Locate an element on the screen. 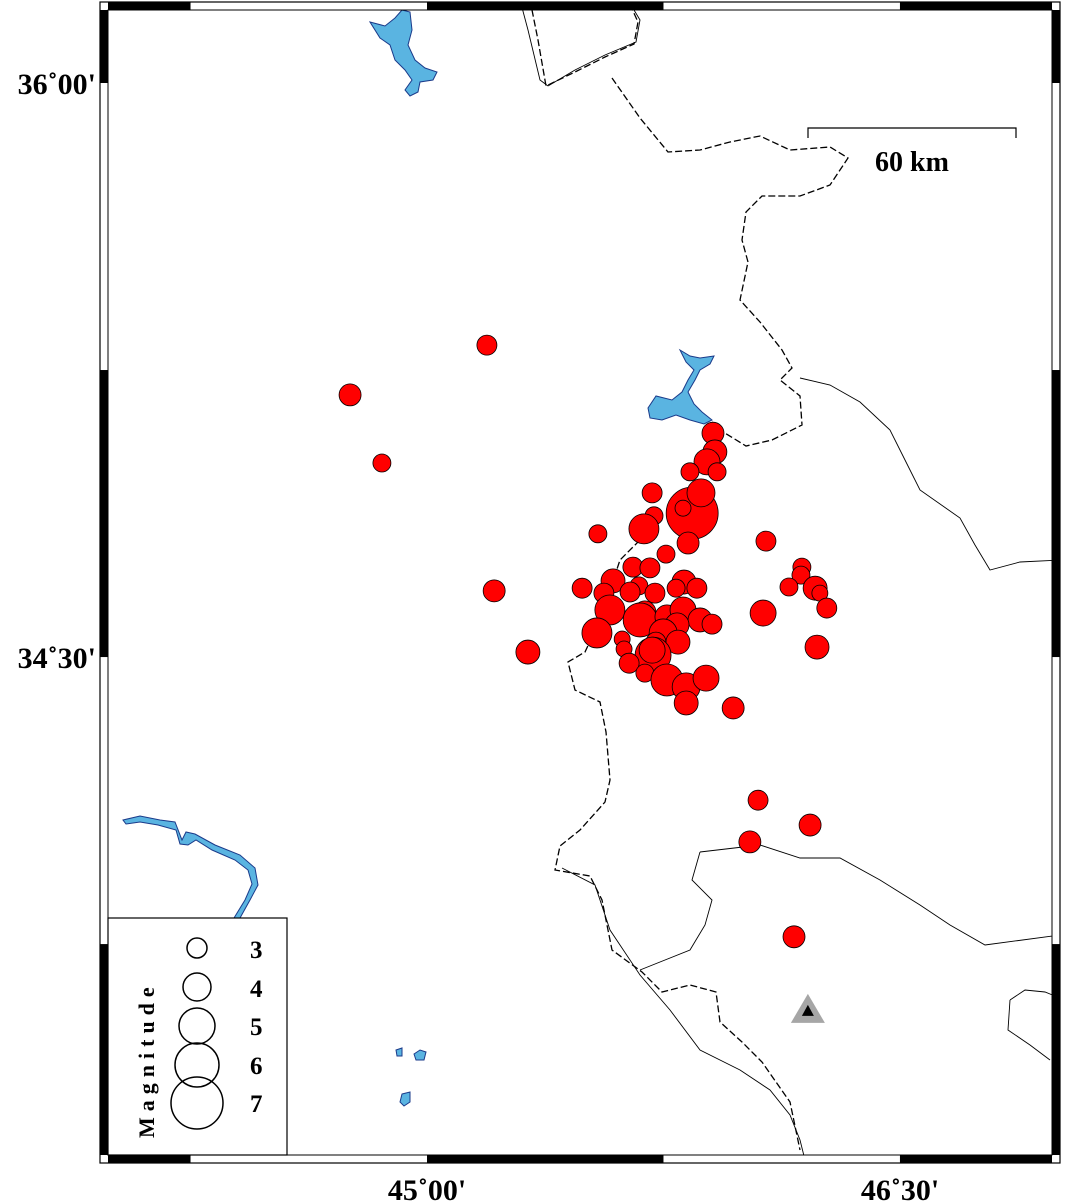 The width and height of the screenshot is (1066, 1204). lon-label-46-30: 46˚30' is located at coordinates (900, 1189).